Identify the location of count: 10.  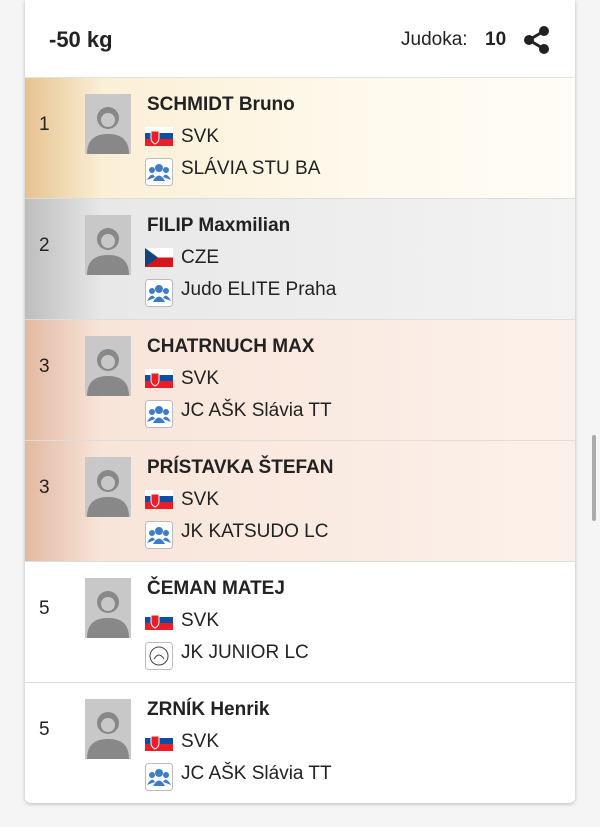
(496, 39).